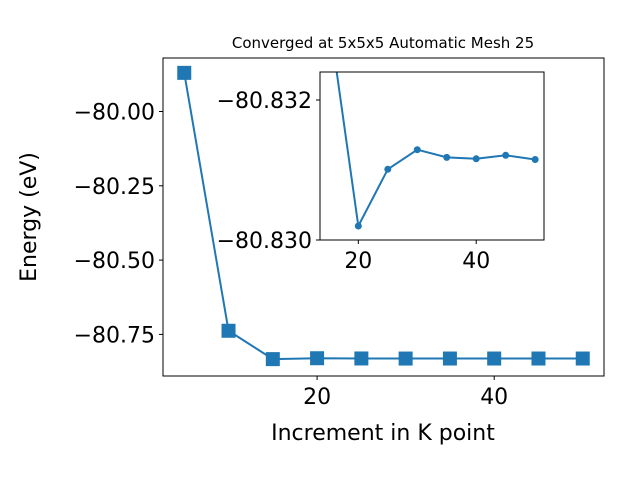 The height and width of the screenshot is (480, 640). Describe the element at coordinates (114, 112) in the screenshot. I see `main-y-tick-label: −80.00` at that location.